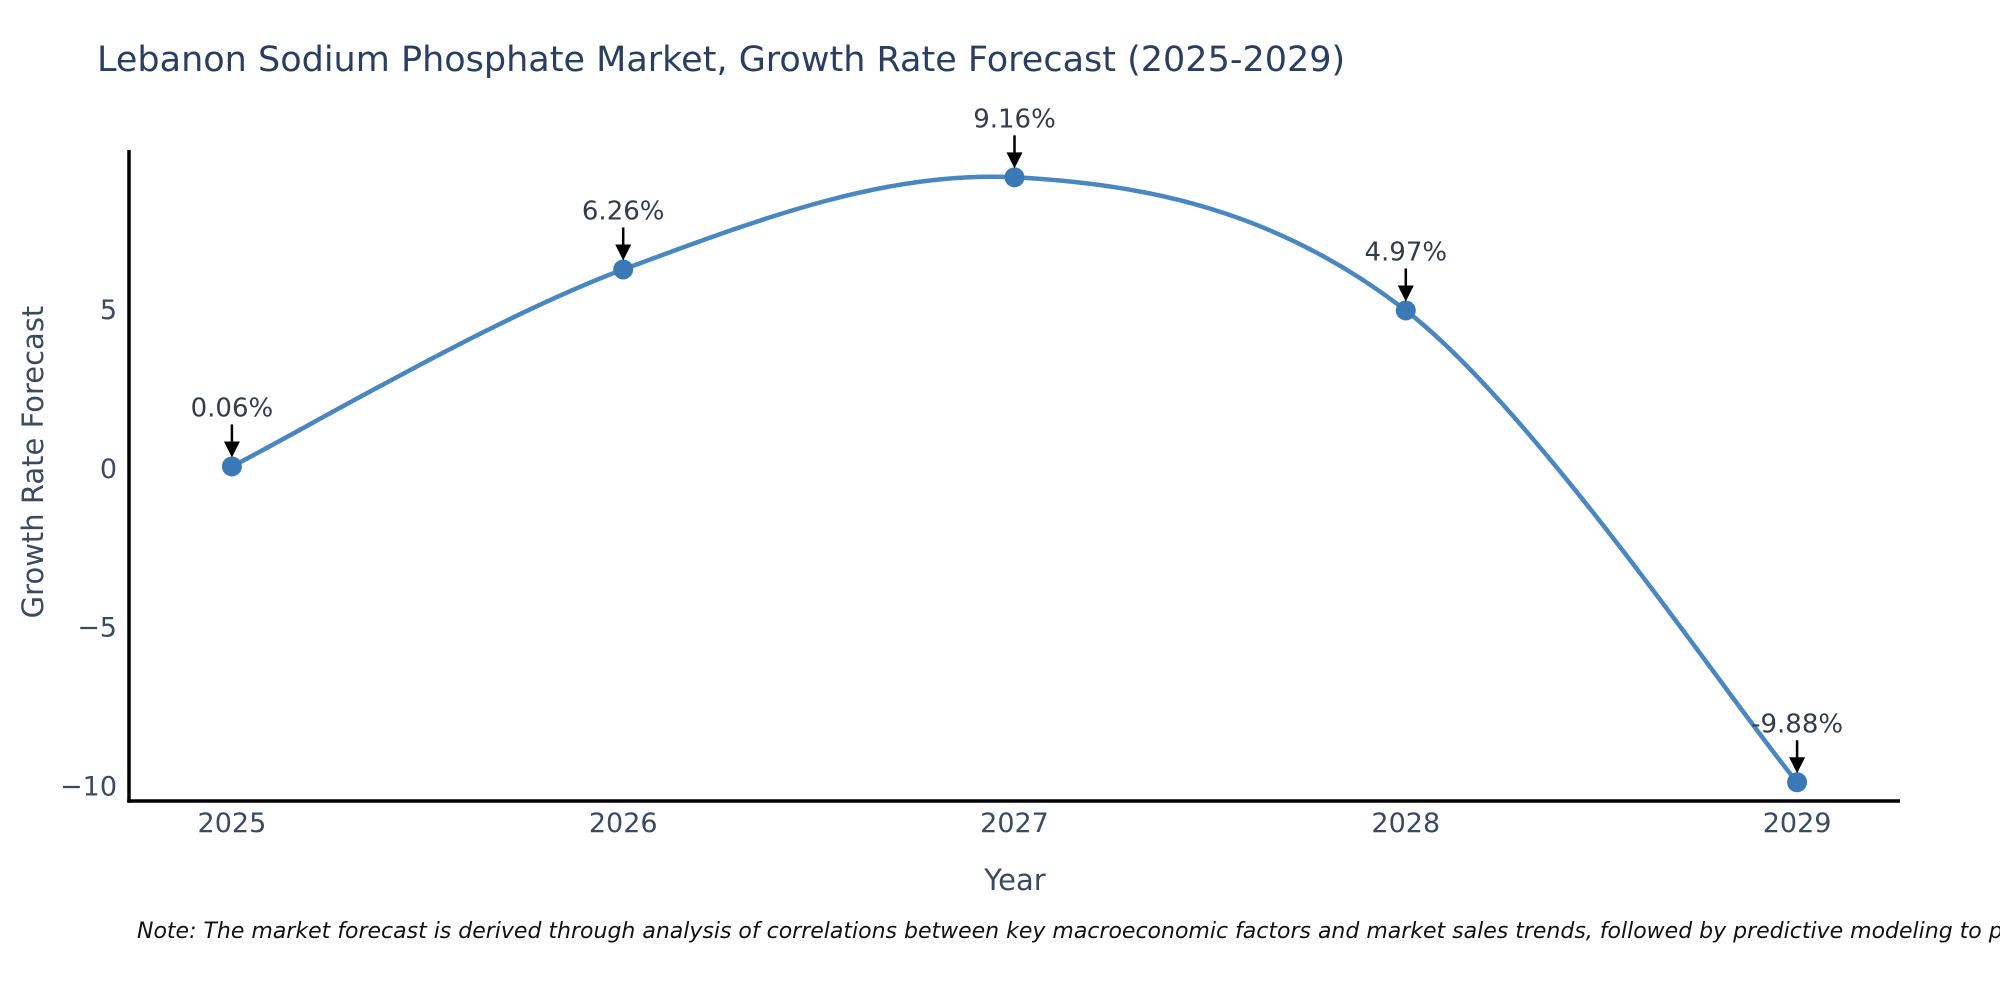 Image resolution: width=2000 pixels, height=1000 pixels. What do you see at coordinates (1405, 252) in the screenshot?
I see `annotation-label: 4.97%` at bounding box center [1405, 252].